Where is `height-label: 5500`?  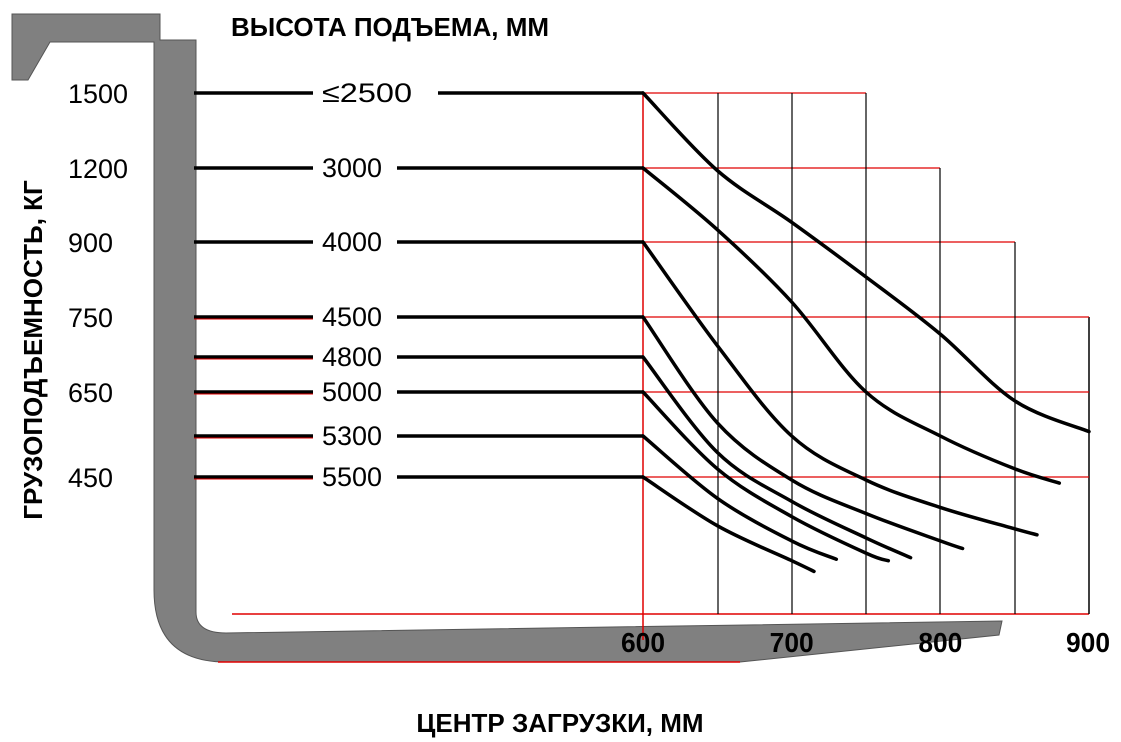 height-label: 5500 is located at coordinates (352, 477).